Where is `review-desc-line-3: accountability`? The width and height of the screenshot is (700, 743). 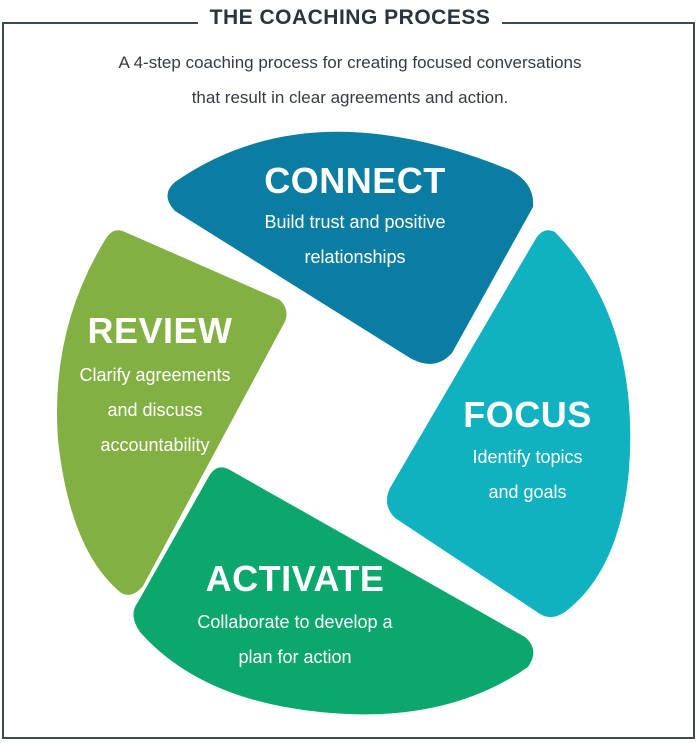 review-desc-line-3: accountability is located at coordinates (155, 445).